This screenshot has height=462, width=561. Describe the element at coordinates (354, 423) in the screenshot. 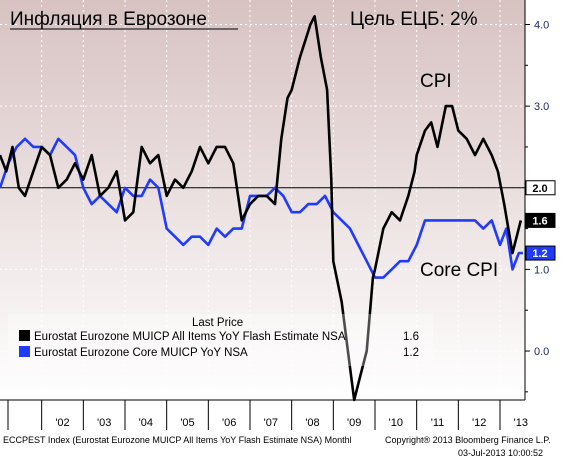

I see `x-tick-label: '09` at that location.